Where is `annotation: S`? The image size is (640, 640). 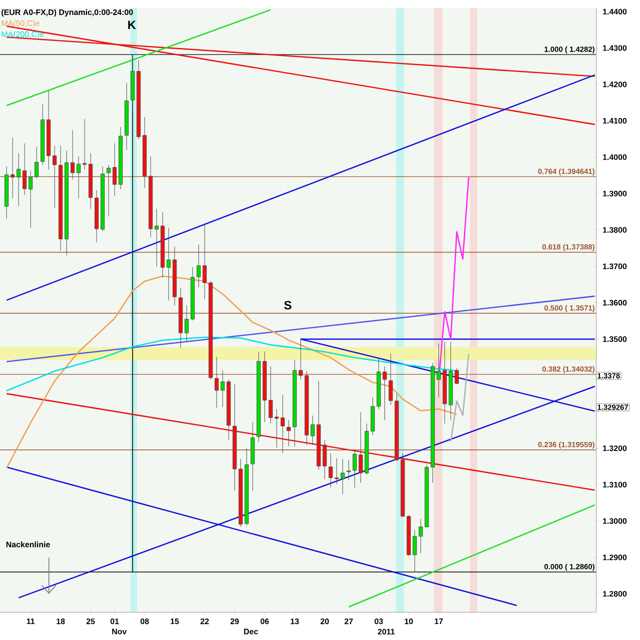 annotation: S is located at coordinates (288, 305).